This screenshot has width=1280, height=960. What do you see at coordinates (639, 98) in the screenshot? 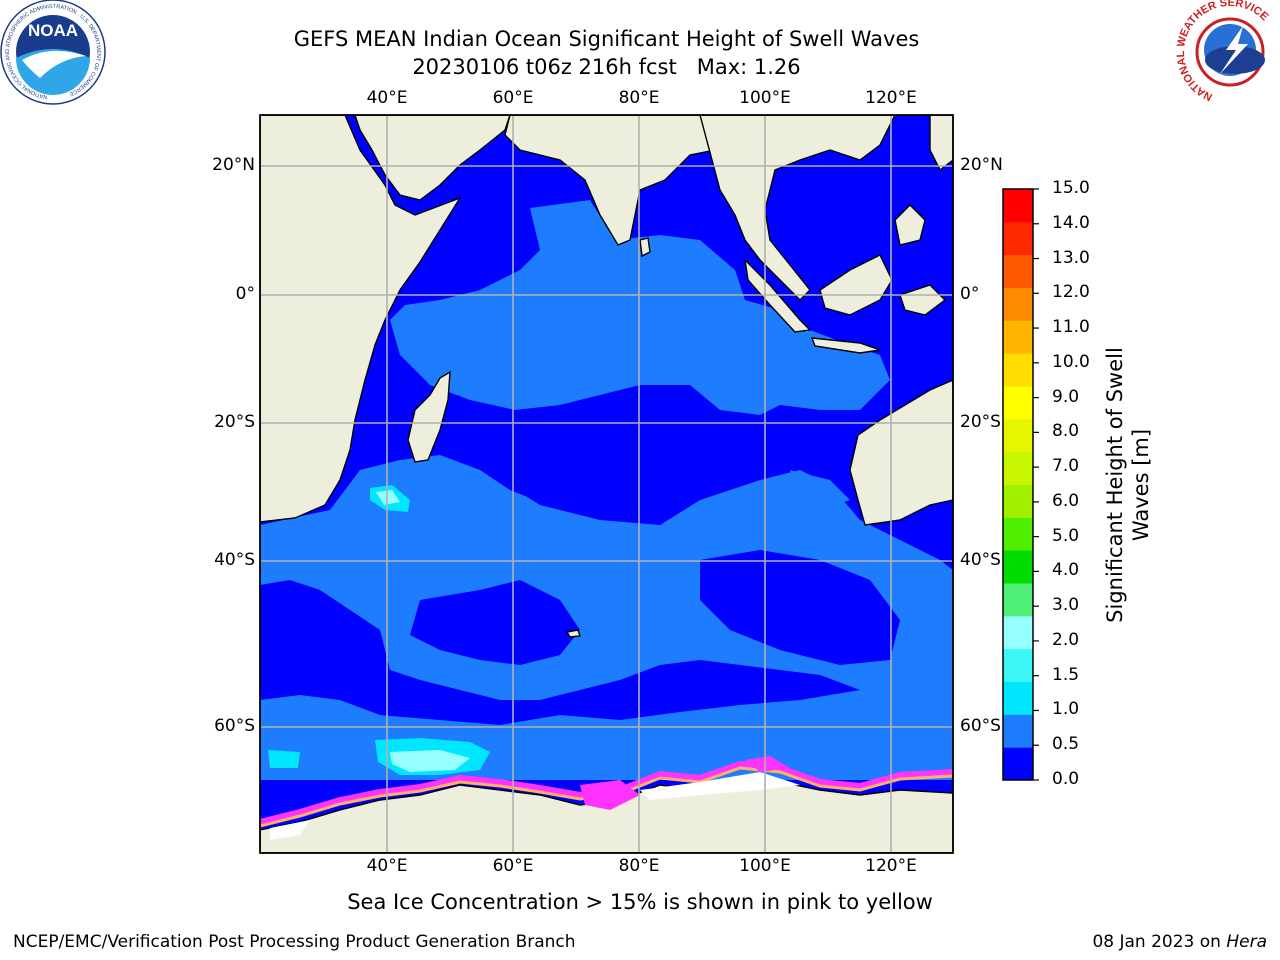
I see `lon-tick-top: 80°E` at bounding box center [639, 98].